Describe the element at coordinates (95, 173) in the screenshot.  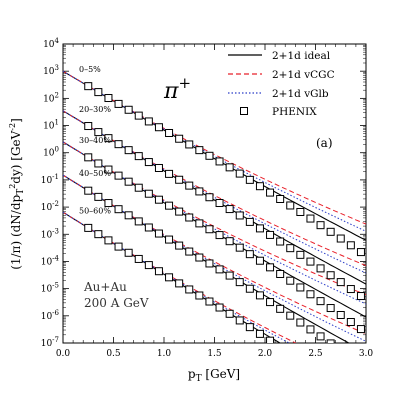
I see `centrality-label: 40–50%` at that location.